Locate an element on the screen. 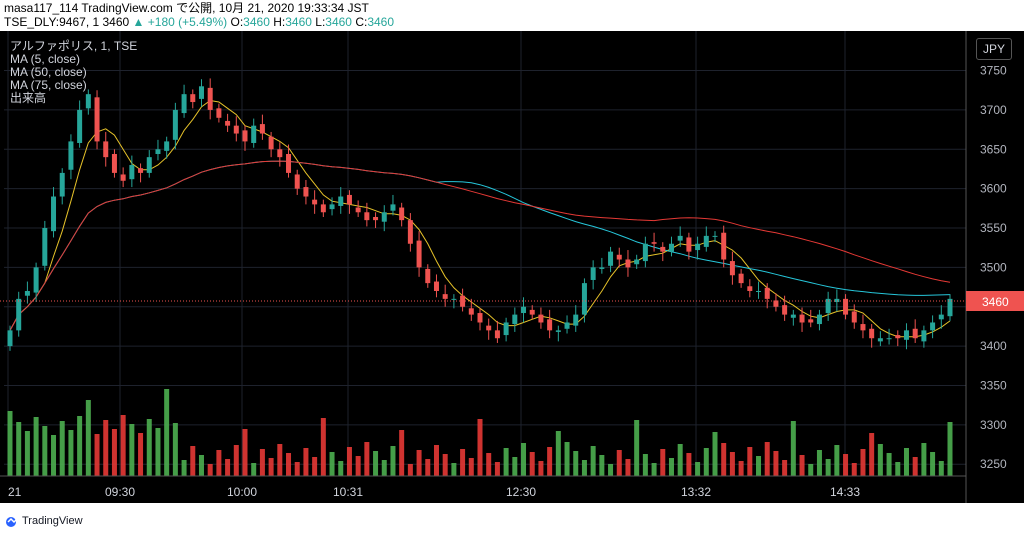  legend-symbol: アルファポリス, 1, TSE is located at coordinates (74, 46).